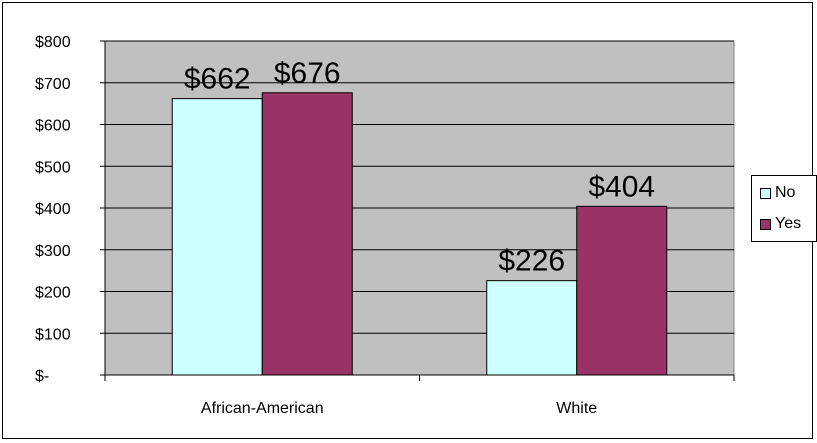 This screenshot has width=817, height=443. I want to click on legend-swatch-no, so click(765, 193).